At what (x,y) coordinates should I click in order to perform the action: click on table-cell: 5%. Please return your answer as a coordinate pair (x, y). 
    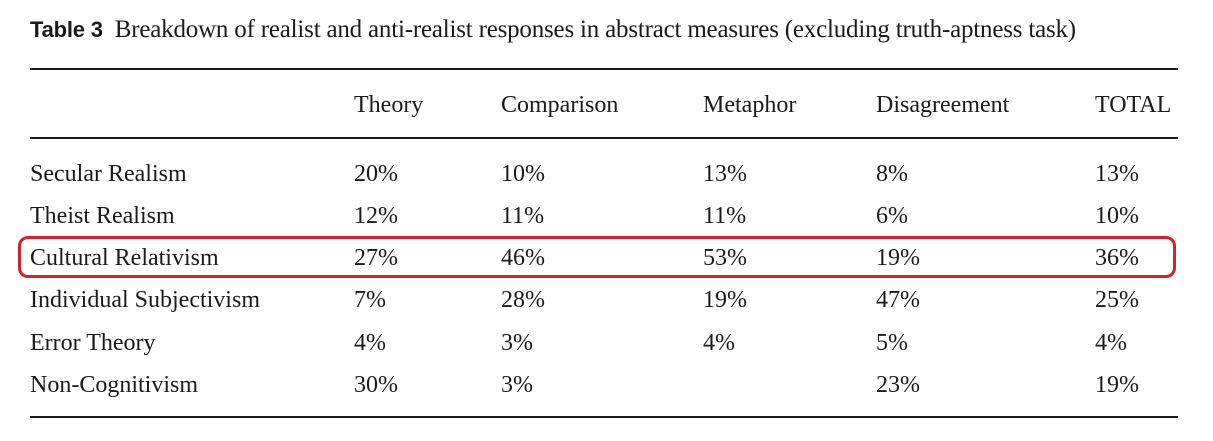
    Looking at the image, I should click on (892, 343).